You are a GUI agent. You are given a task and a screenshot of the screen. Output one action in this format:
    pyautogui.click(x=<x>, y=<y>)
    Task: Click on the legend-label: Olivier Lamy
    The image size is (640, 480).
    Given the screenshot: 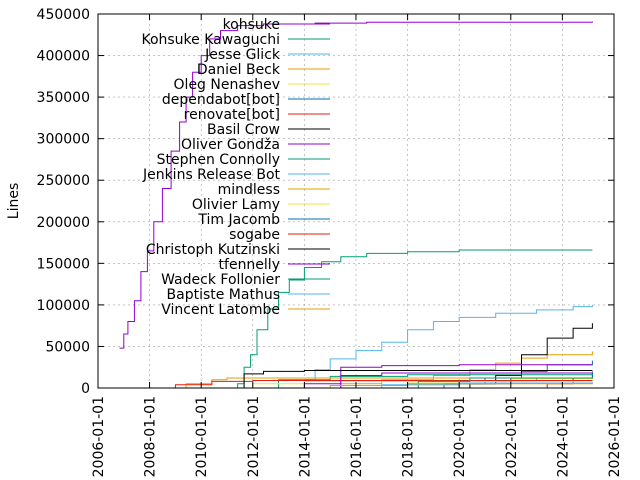 What is the action you would take?
    pyautogui.click(x=236, y=205)
    